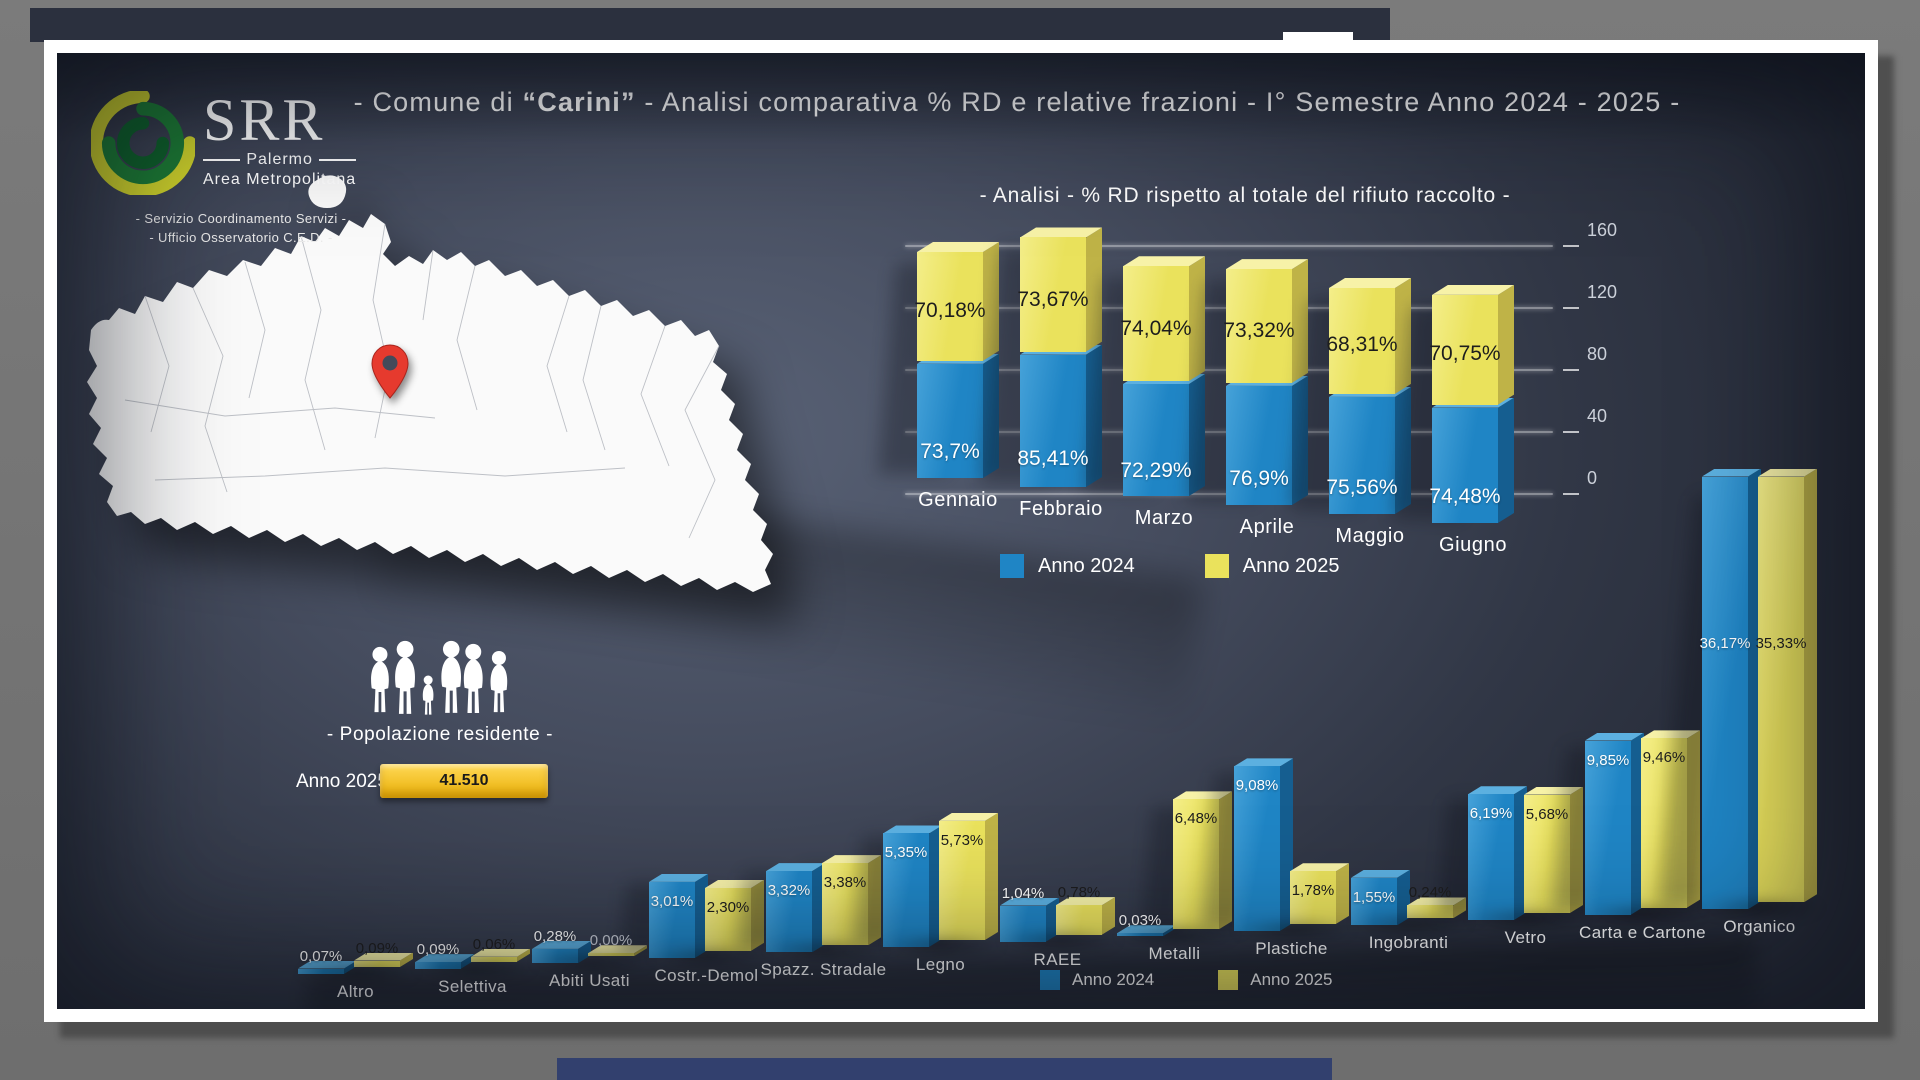 The height and width of the screenshot is (1080, 1920). I want to click on category-label: Legno, so click(940, 964).